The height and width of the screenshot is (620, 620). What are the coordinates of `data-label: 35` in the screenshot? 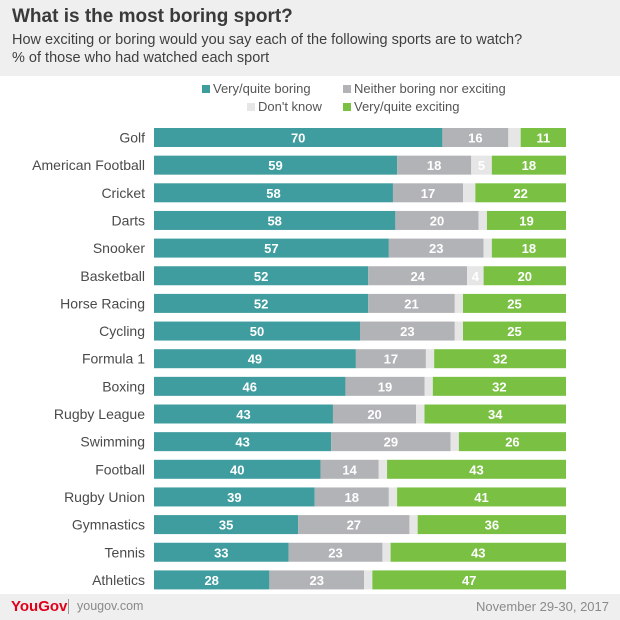 It's located at (226, 525).